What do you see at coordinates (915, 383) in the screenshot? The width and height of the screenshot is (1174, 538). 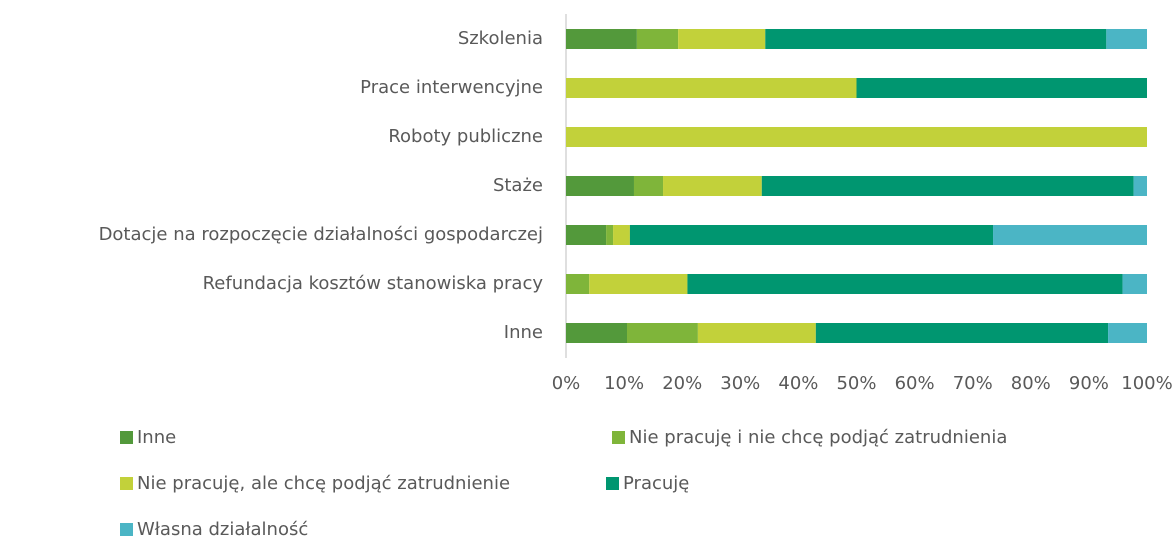 I see `x-tick-label: 60%` at bounding box center [915, 383].